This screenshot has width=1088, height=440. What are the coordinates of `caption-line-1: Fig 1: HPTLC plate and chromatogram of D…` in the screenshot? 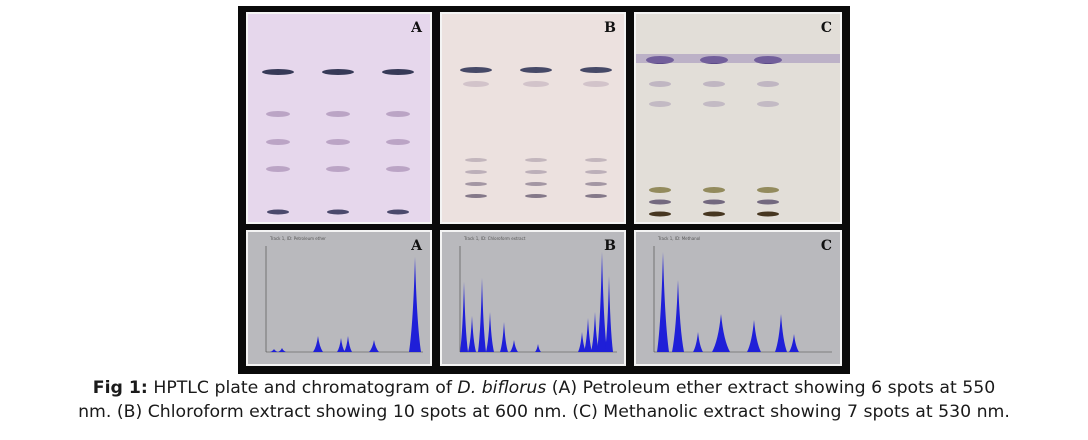 It's located at (544, 388).